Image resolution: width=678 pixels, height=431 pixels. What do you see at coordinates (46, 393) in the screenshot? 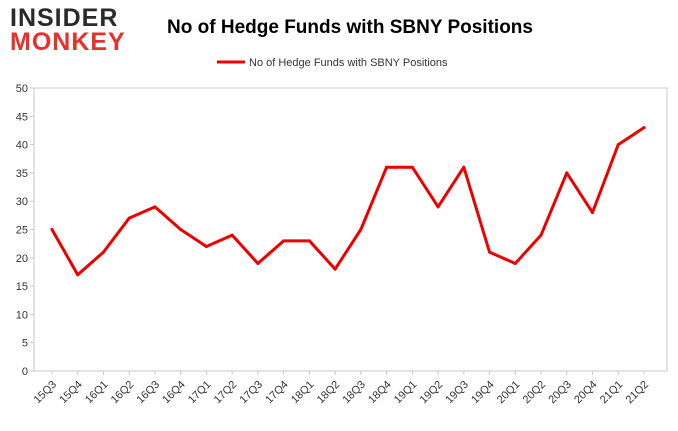
I see `x-tick-label: 15Q3` at bounding box center [46, 393].